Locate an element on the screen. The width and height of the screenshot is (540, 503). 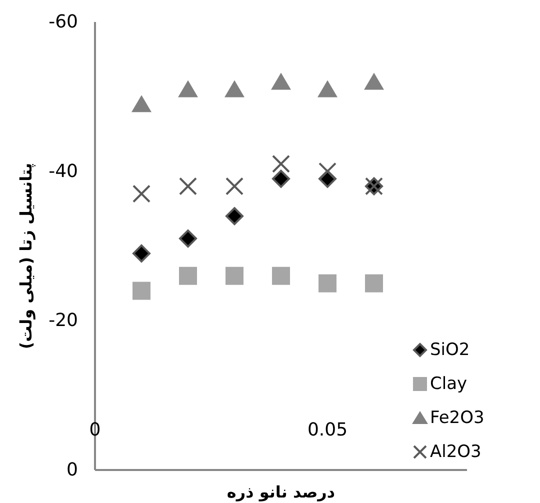
y-axis-title: پتانسیل زتا (میلی ولت) is located at coordinates (26, 256).